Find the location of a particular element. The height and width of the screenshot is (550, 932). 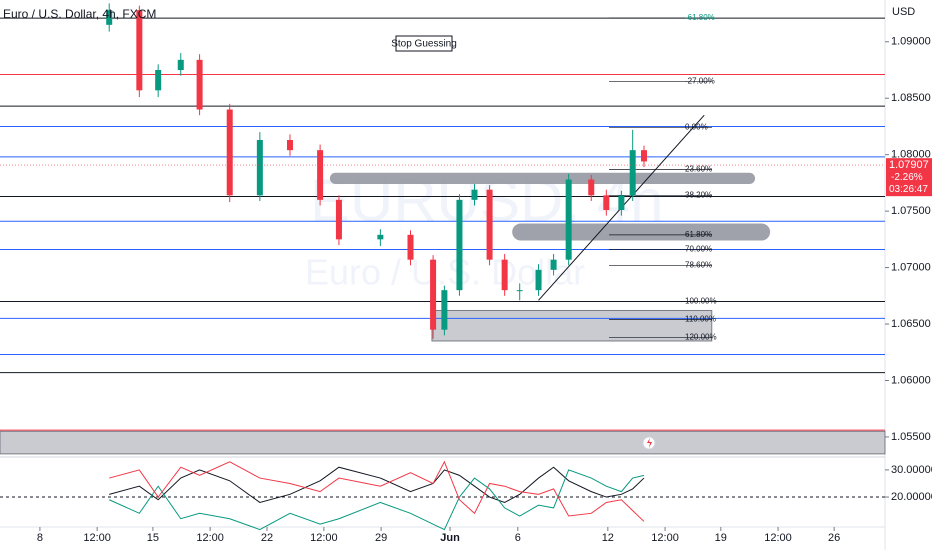

x-tick-label: 8 is located at coordinates (40, 538).